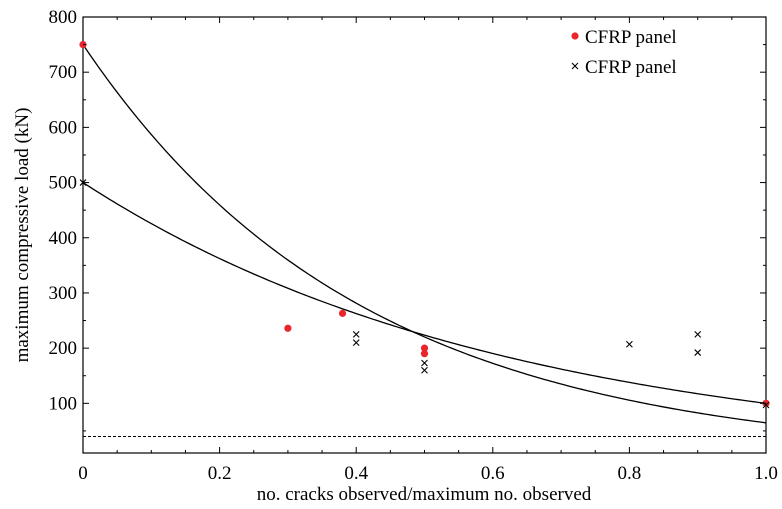 The image size is (782, 509). I want to click on y-tick-label: 500, so click(63, 183).